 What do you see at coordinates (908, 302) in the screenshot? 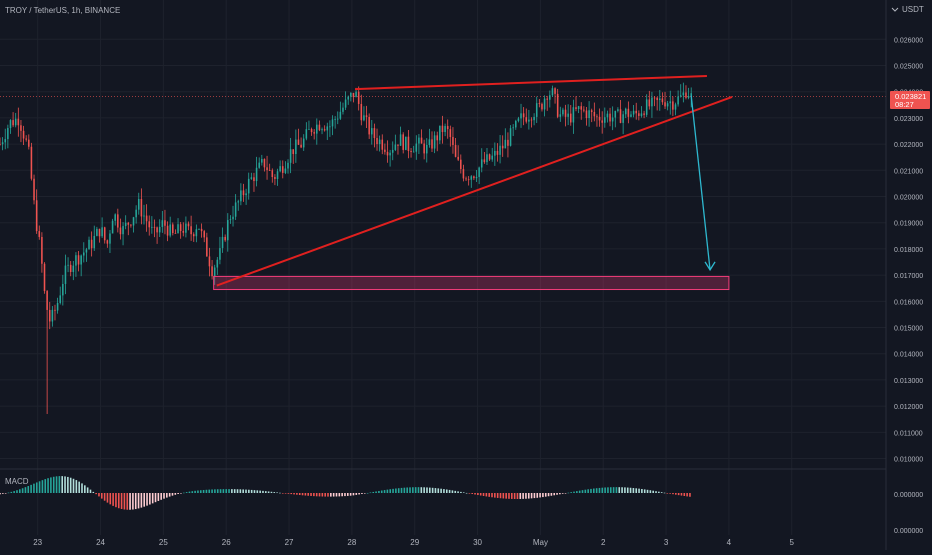
I see `price-tick-label: 0.016000` at bounding box center [908, 302].